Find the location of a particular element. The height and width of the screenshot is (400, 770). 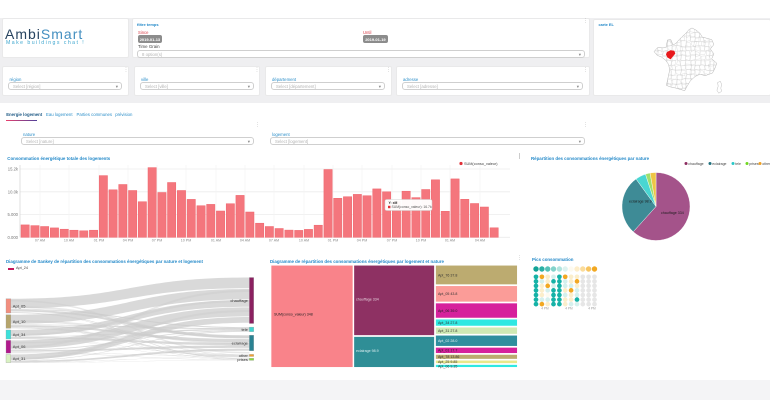

svg-text: 15.2k is located at coordinates (13, 169).